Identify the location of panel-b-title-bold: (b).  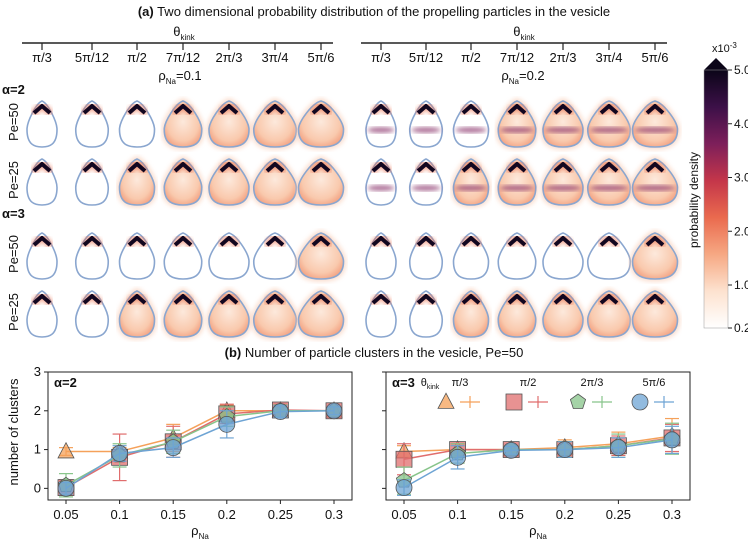
(233, 352).